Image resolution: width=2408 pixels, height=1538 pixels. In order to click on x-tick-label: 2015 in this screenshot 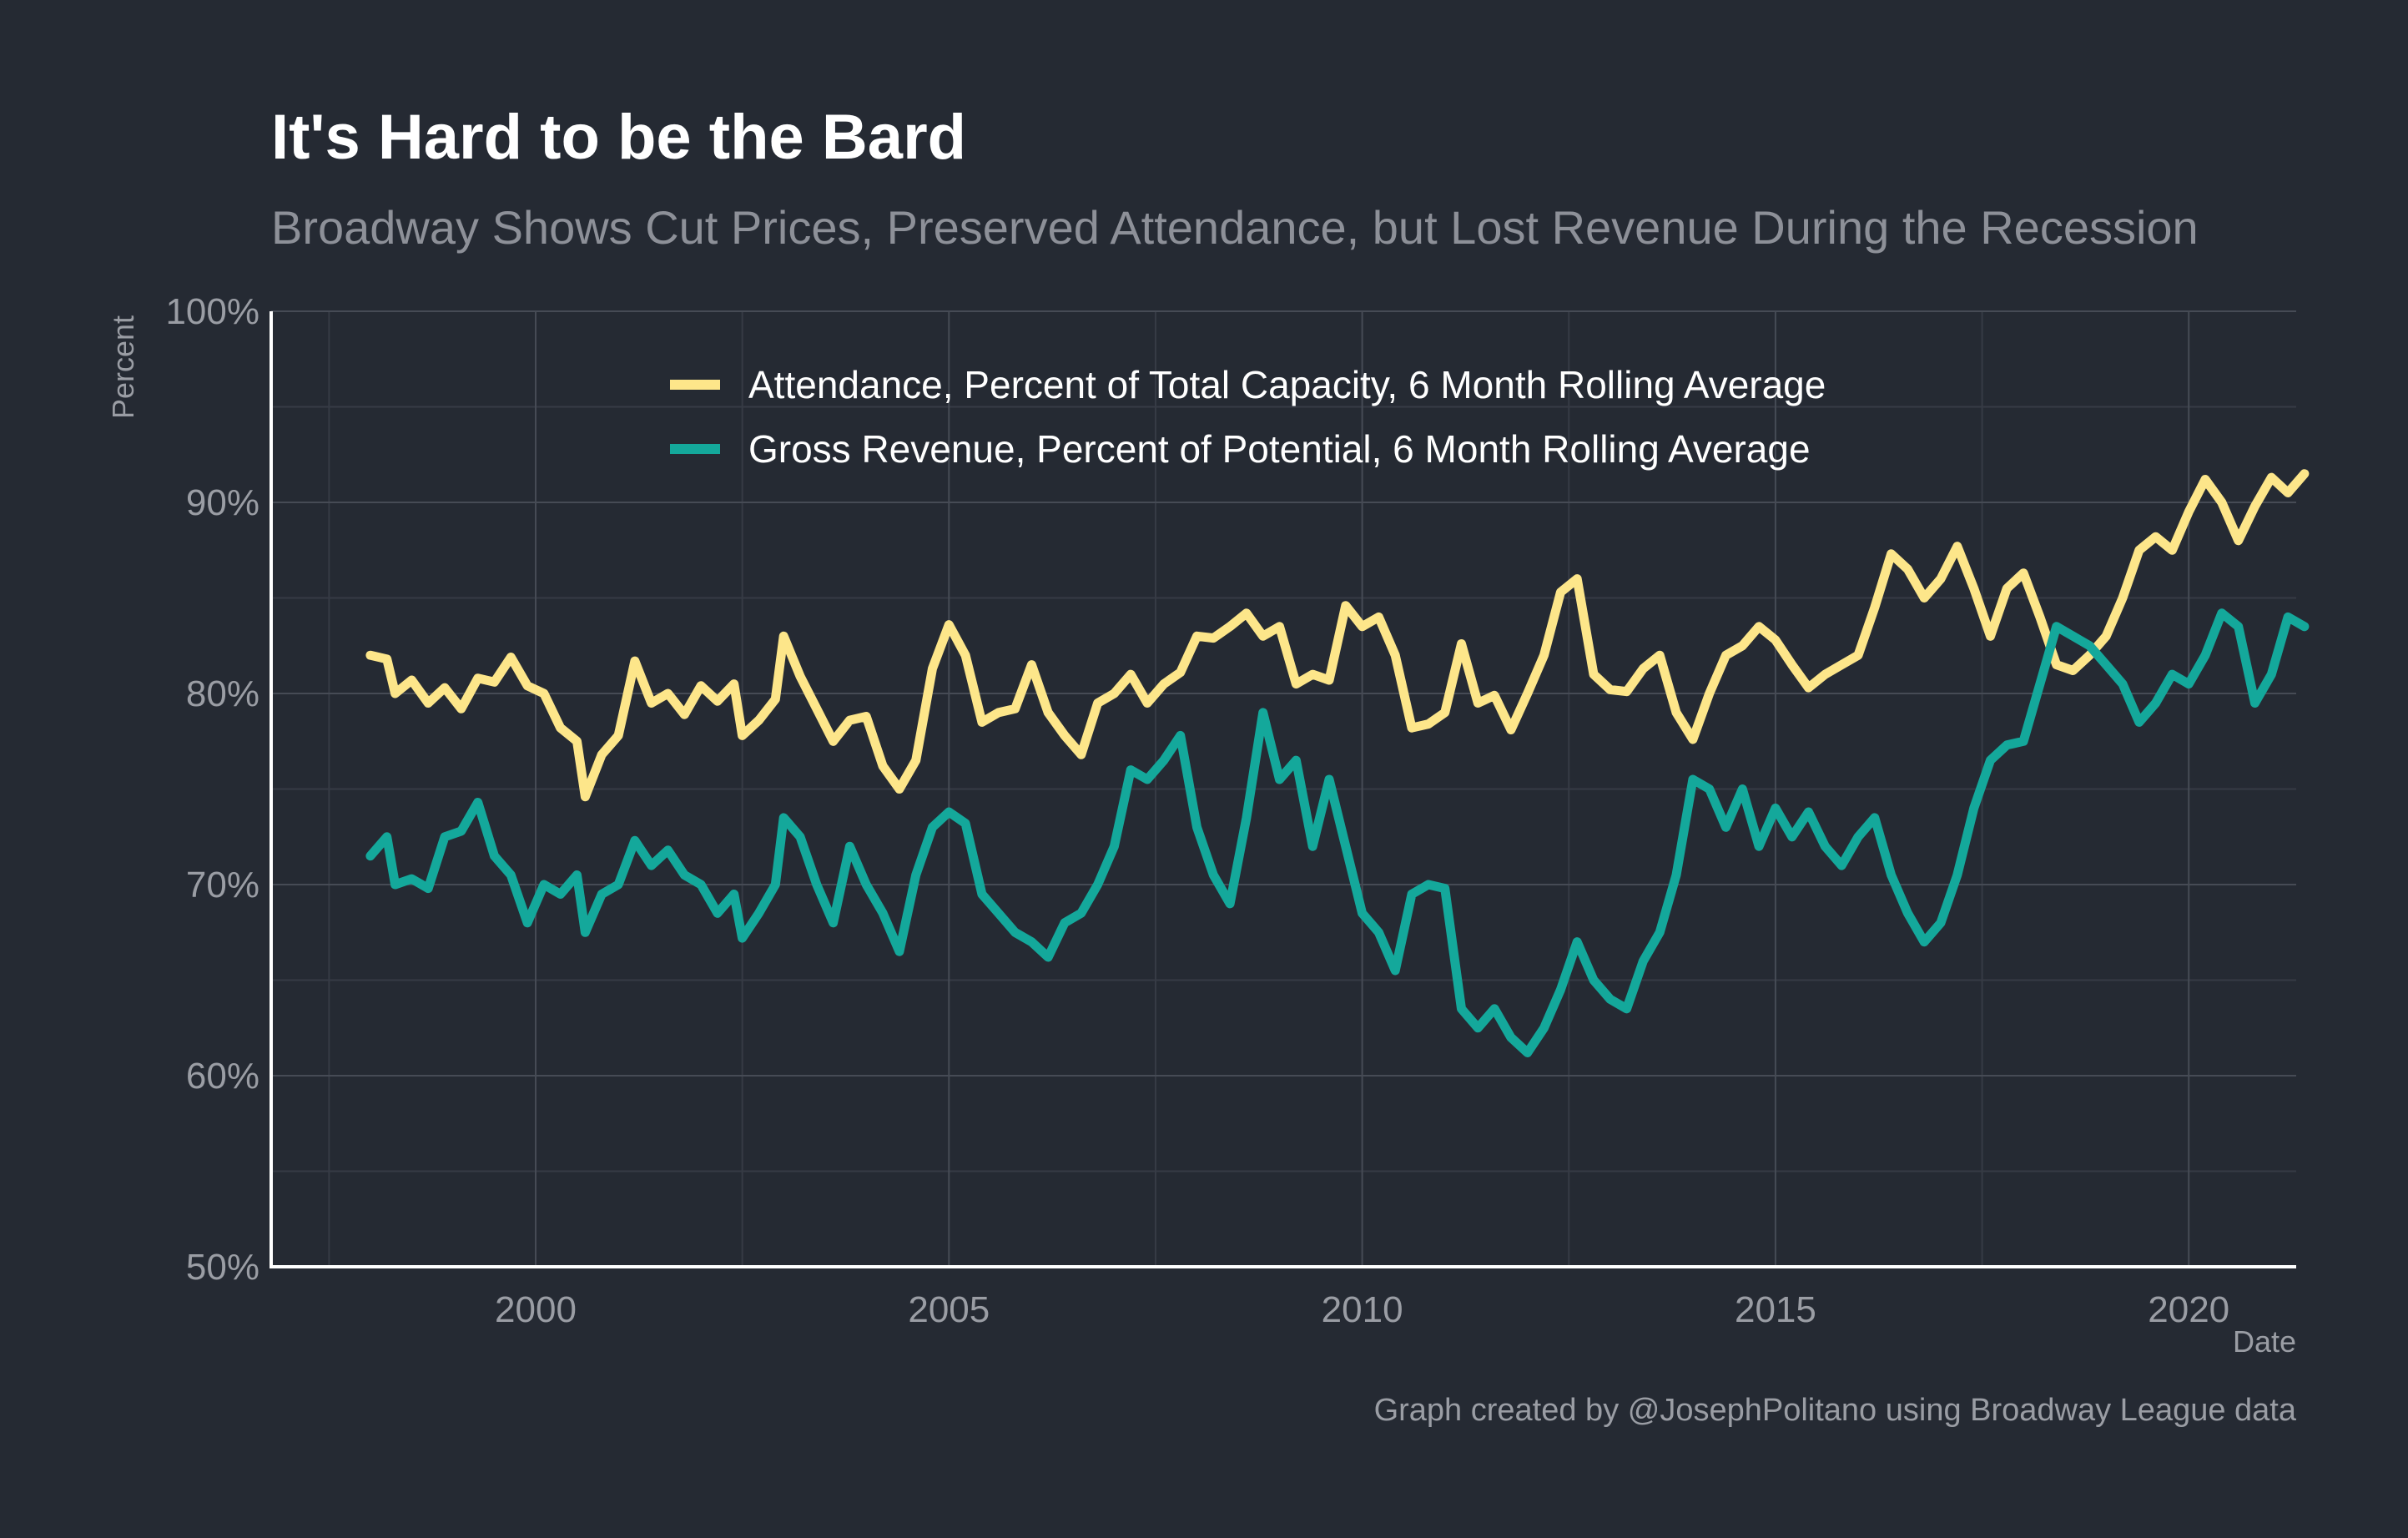, I will do `click(1775, 1309)`.